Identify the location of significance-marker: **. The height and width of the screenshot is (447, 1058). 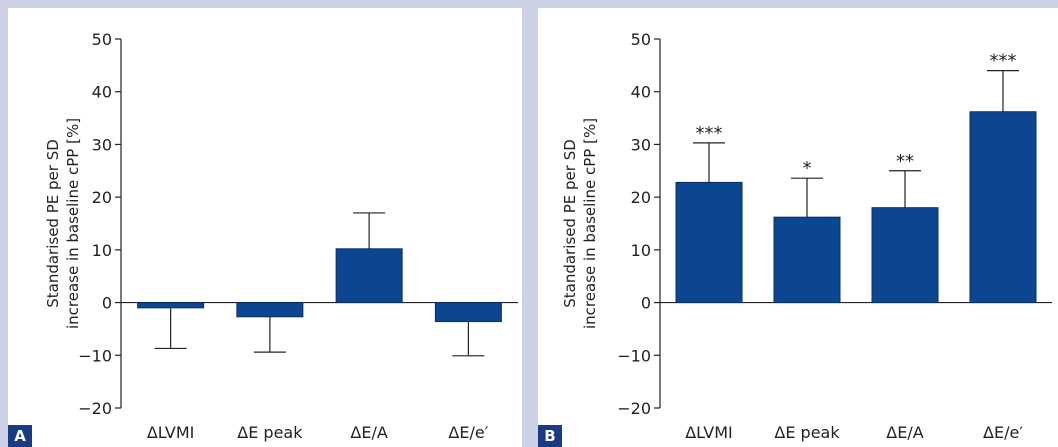
(905, 161).